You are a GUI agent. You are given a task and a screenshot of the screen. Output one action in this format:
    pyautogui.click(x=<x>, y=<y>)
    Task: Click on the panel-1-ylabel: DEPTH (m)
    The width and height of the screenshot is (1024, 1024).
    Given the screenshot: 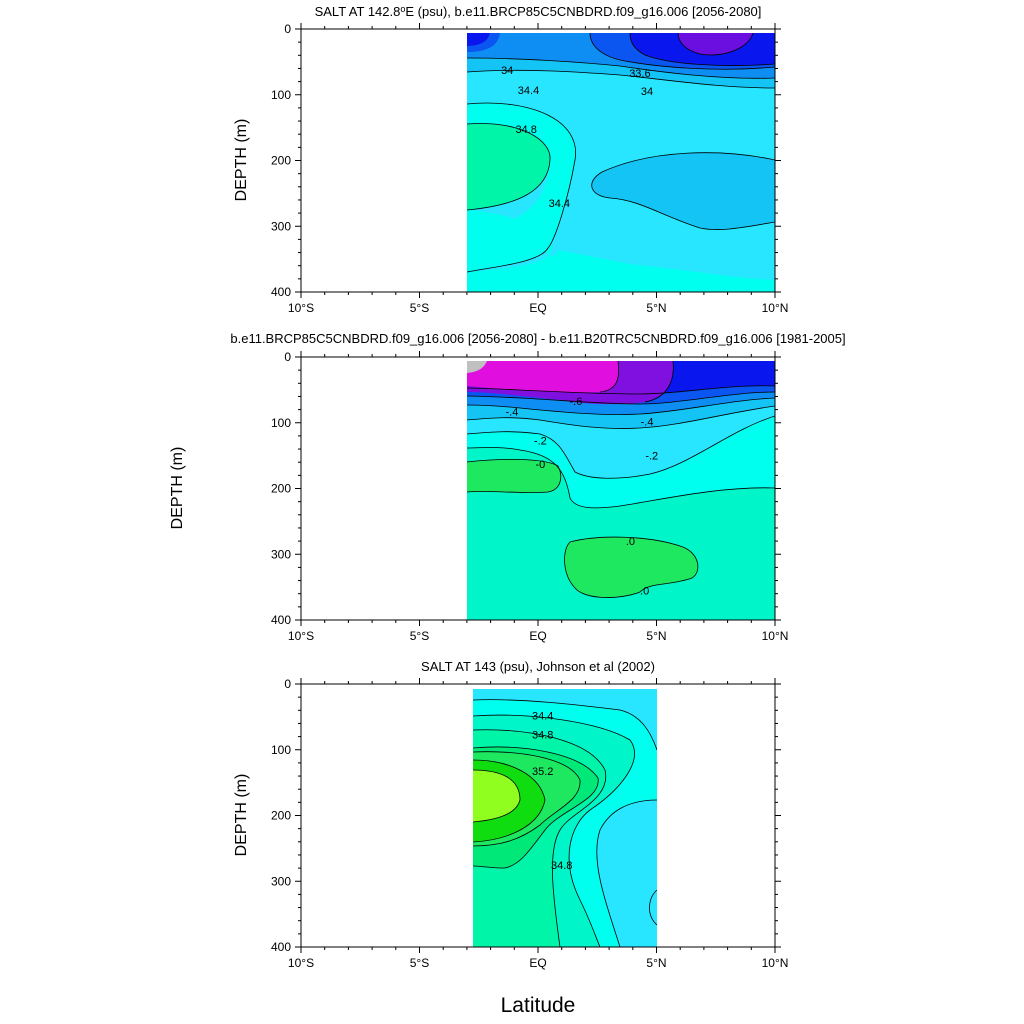 What is the action you would take?
    pyautogui.click(x=241, y=160)
    